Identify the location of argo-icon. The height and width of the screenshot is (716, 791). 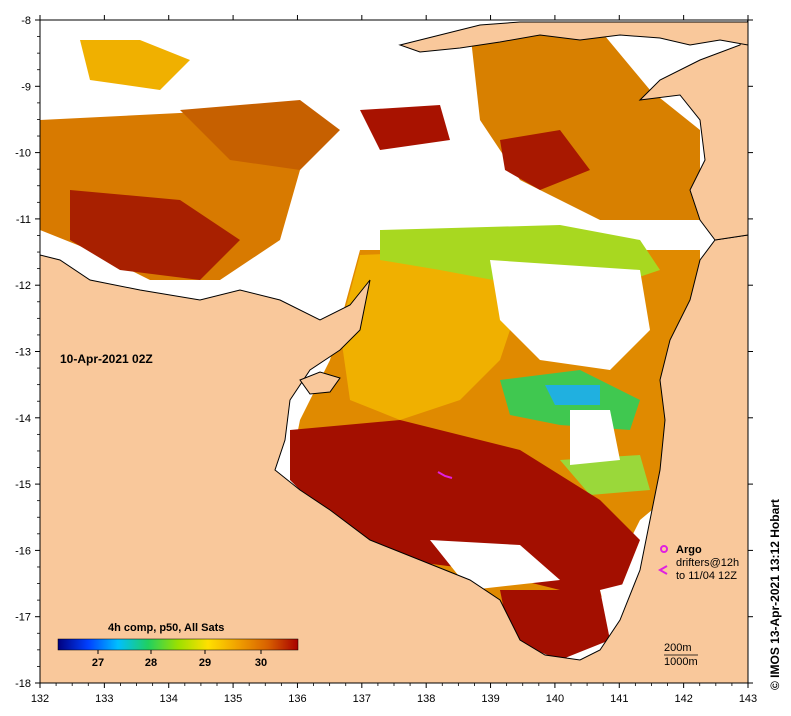
(664, 549).